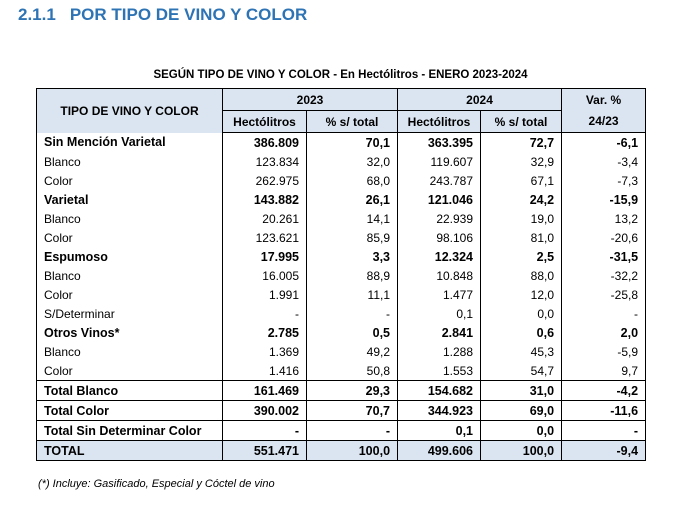  I want to click on cell: 100,0, so click(352, 450).